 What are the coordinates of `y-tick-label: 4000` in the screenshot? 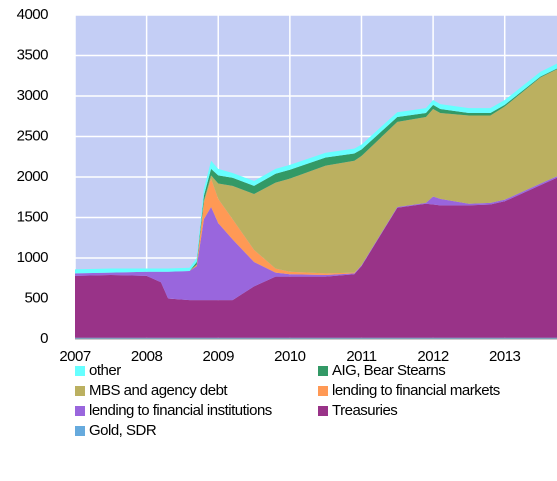 It's located at (33, 14).